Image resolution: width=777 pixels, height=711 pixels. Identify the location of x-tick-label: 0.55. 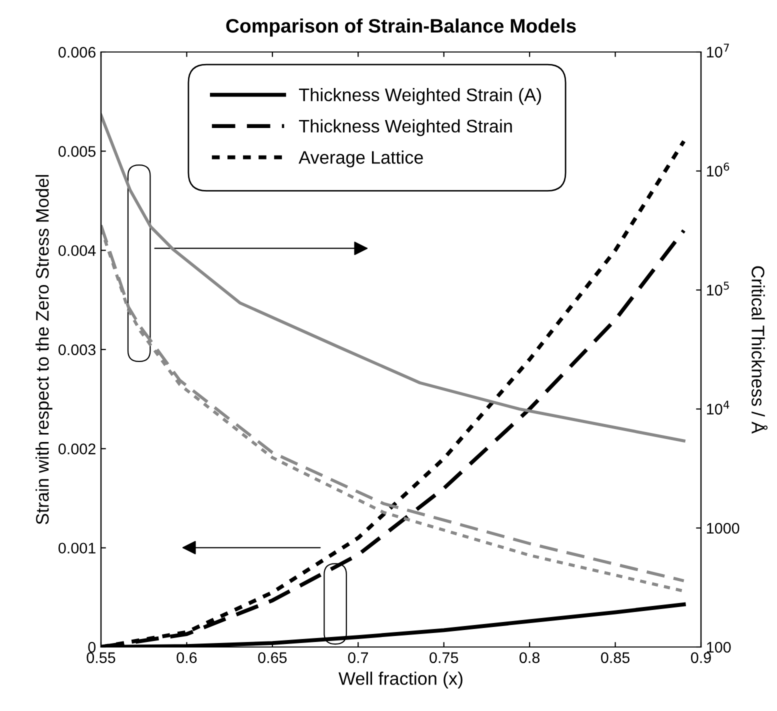
(101, 658).